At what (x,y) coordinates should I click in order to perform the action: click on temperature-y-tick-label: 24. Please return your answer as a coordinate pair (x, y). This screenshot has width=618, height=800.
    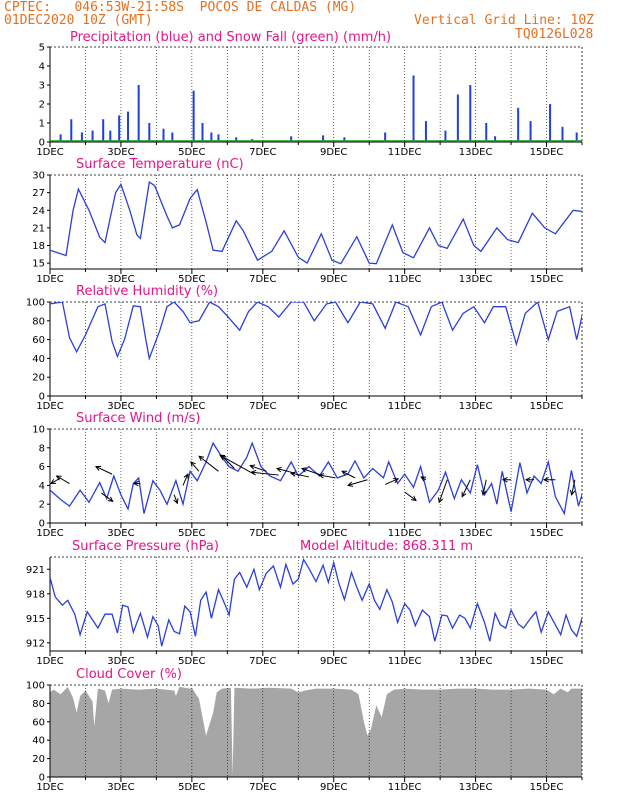
    Looking at the image, I should click on (38, 211).